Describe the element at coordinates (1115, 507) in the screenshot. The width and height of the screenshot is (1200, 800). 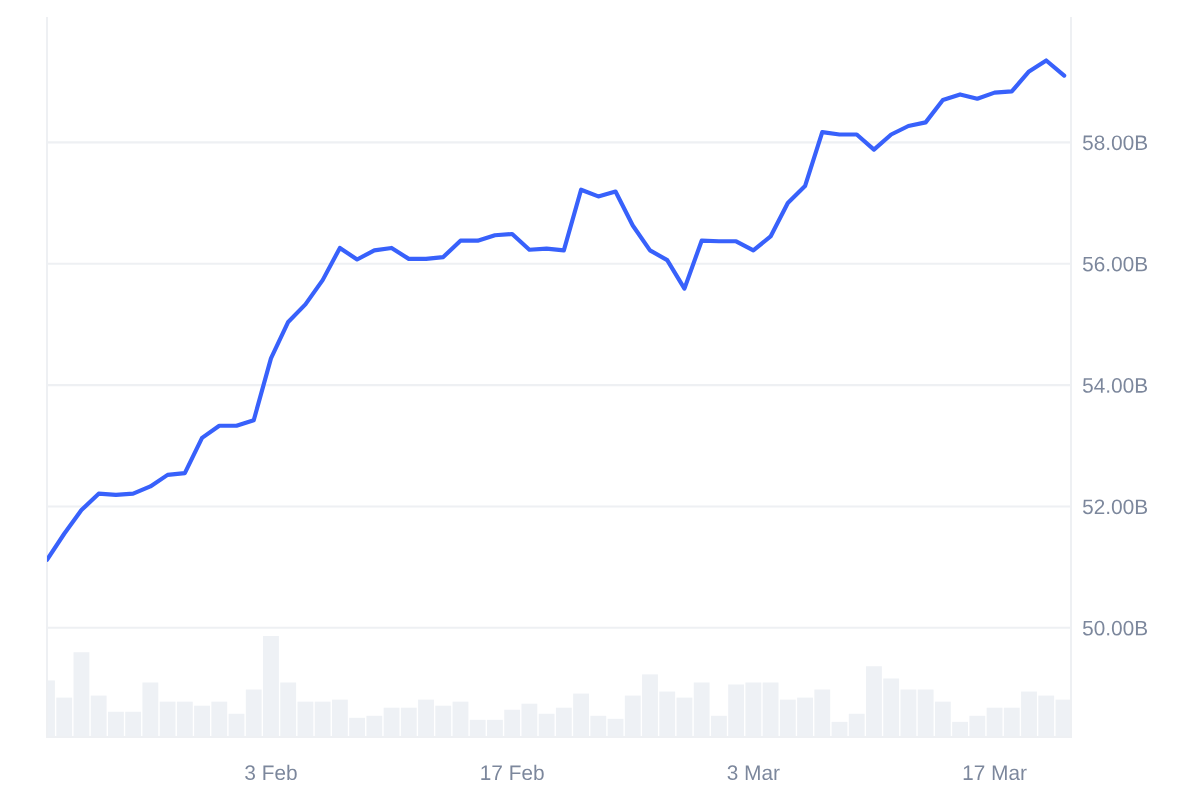
I see `y-tick-label: 52.00B` at that location.